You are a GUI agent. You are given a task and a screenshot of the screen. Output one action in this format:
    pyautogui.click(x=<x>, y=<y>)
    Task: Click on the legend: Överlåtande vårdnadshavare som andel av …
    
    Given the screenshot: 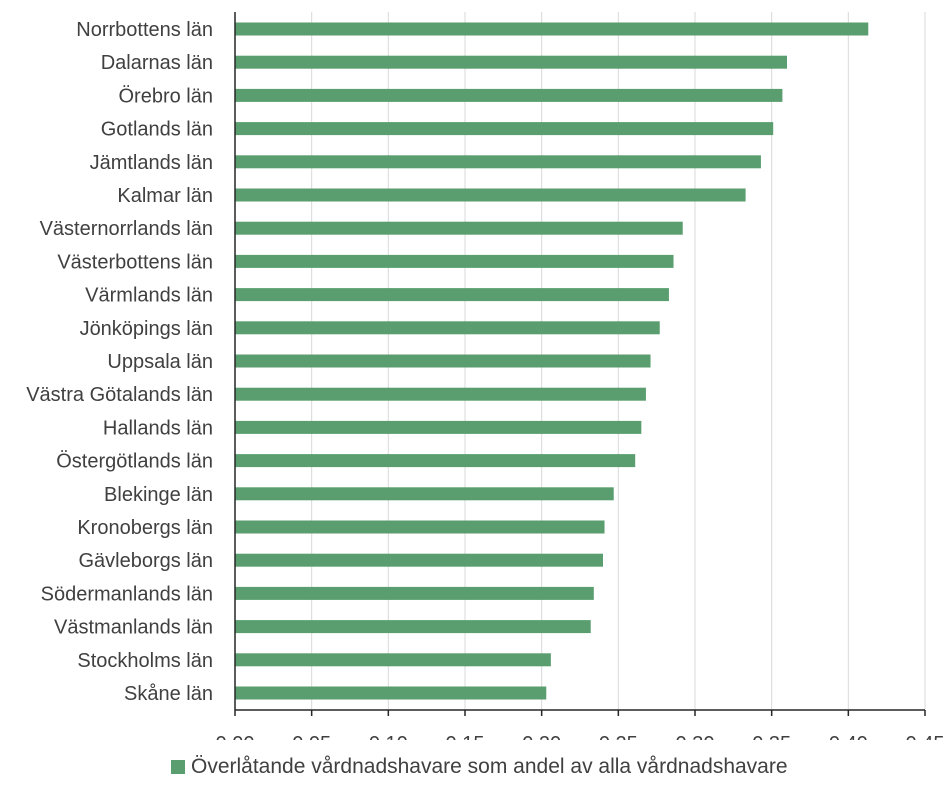 What is the action you would take?
    pyautogui.click(x=479, y=767)
    